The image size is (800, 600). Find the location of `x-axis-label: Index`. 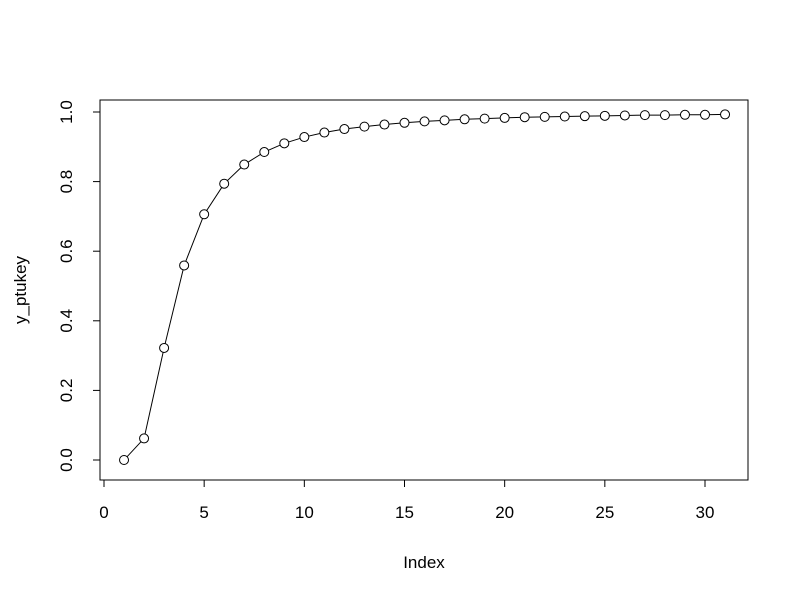

x-axis-label: Index is located at coordinates (424, 562).